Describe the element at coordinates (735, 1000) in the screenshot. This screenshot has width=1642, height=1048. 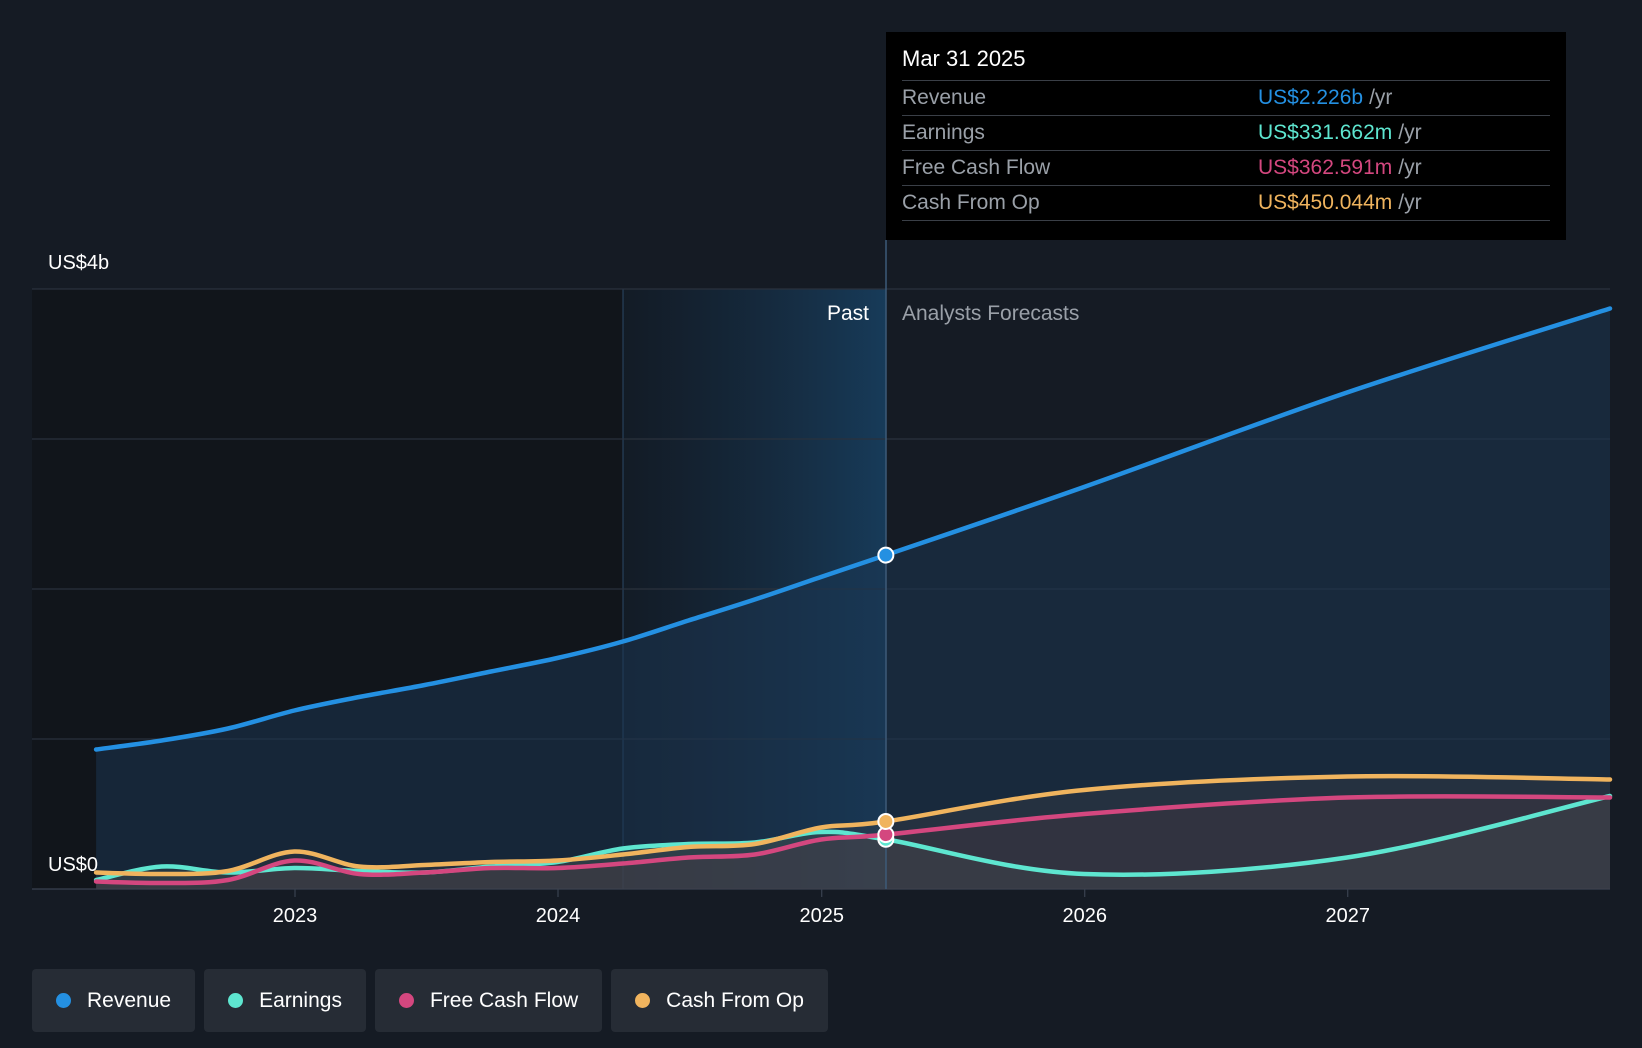
I see `legend-label: Cash From Op` at that location.